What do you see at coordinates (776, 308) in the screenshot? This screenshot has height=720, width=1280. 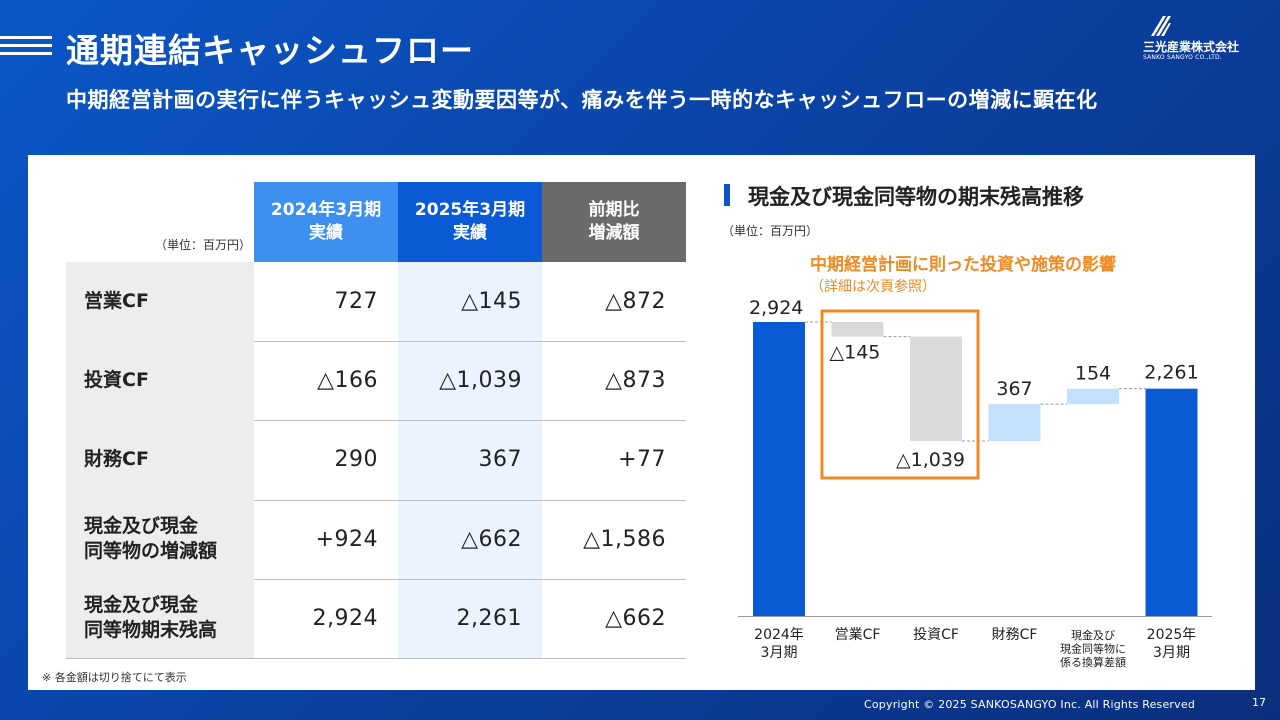 I see `data-label: 2,924` at bounding box center [776, 308].